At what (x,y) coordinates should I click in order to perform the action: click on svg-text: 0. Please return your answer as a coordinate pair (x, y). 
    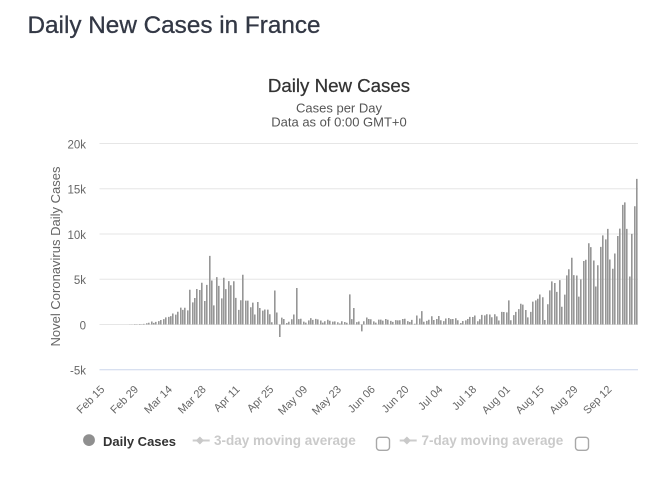
    Looking at the image, I should click on (83, 326).